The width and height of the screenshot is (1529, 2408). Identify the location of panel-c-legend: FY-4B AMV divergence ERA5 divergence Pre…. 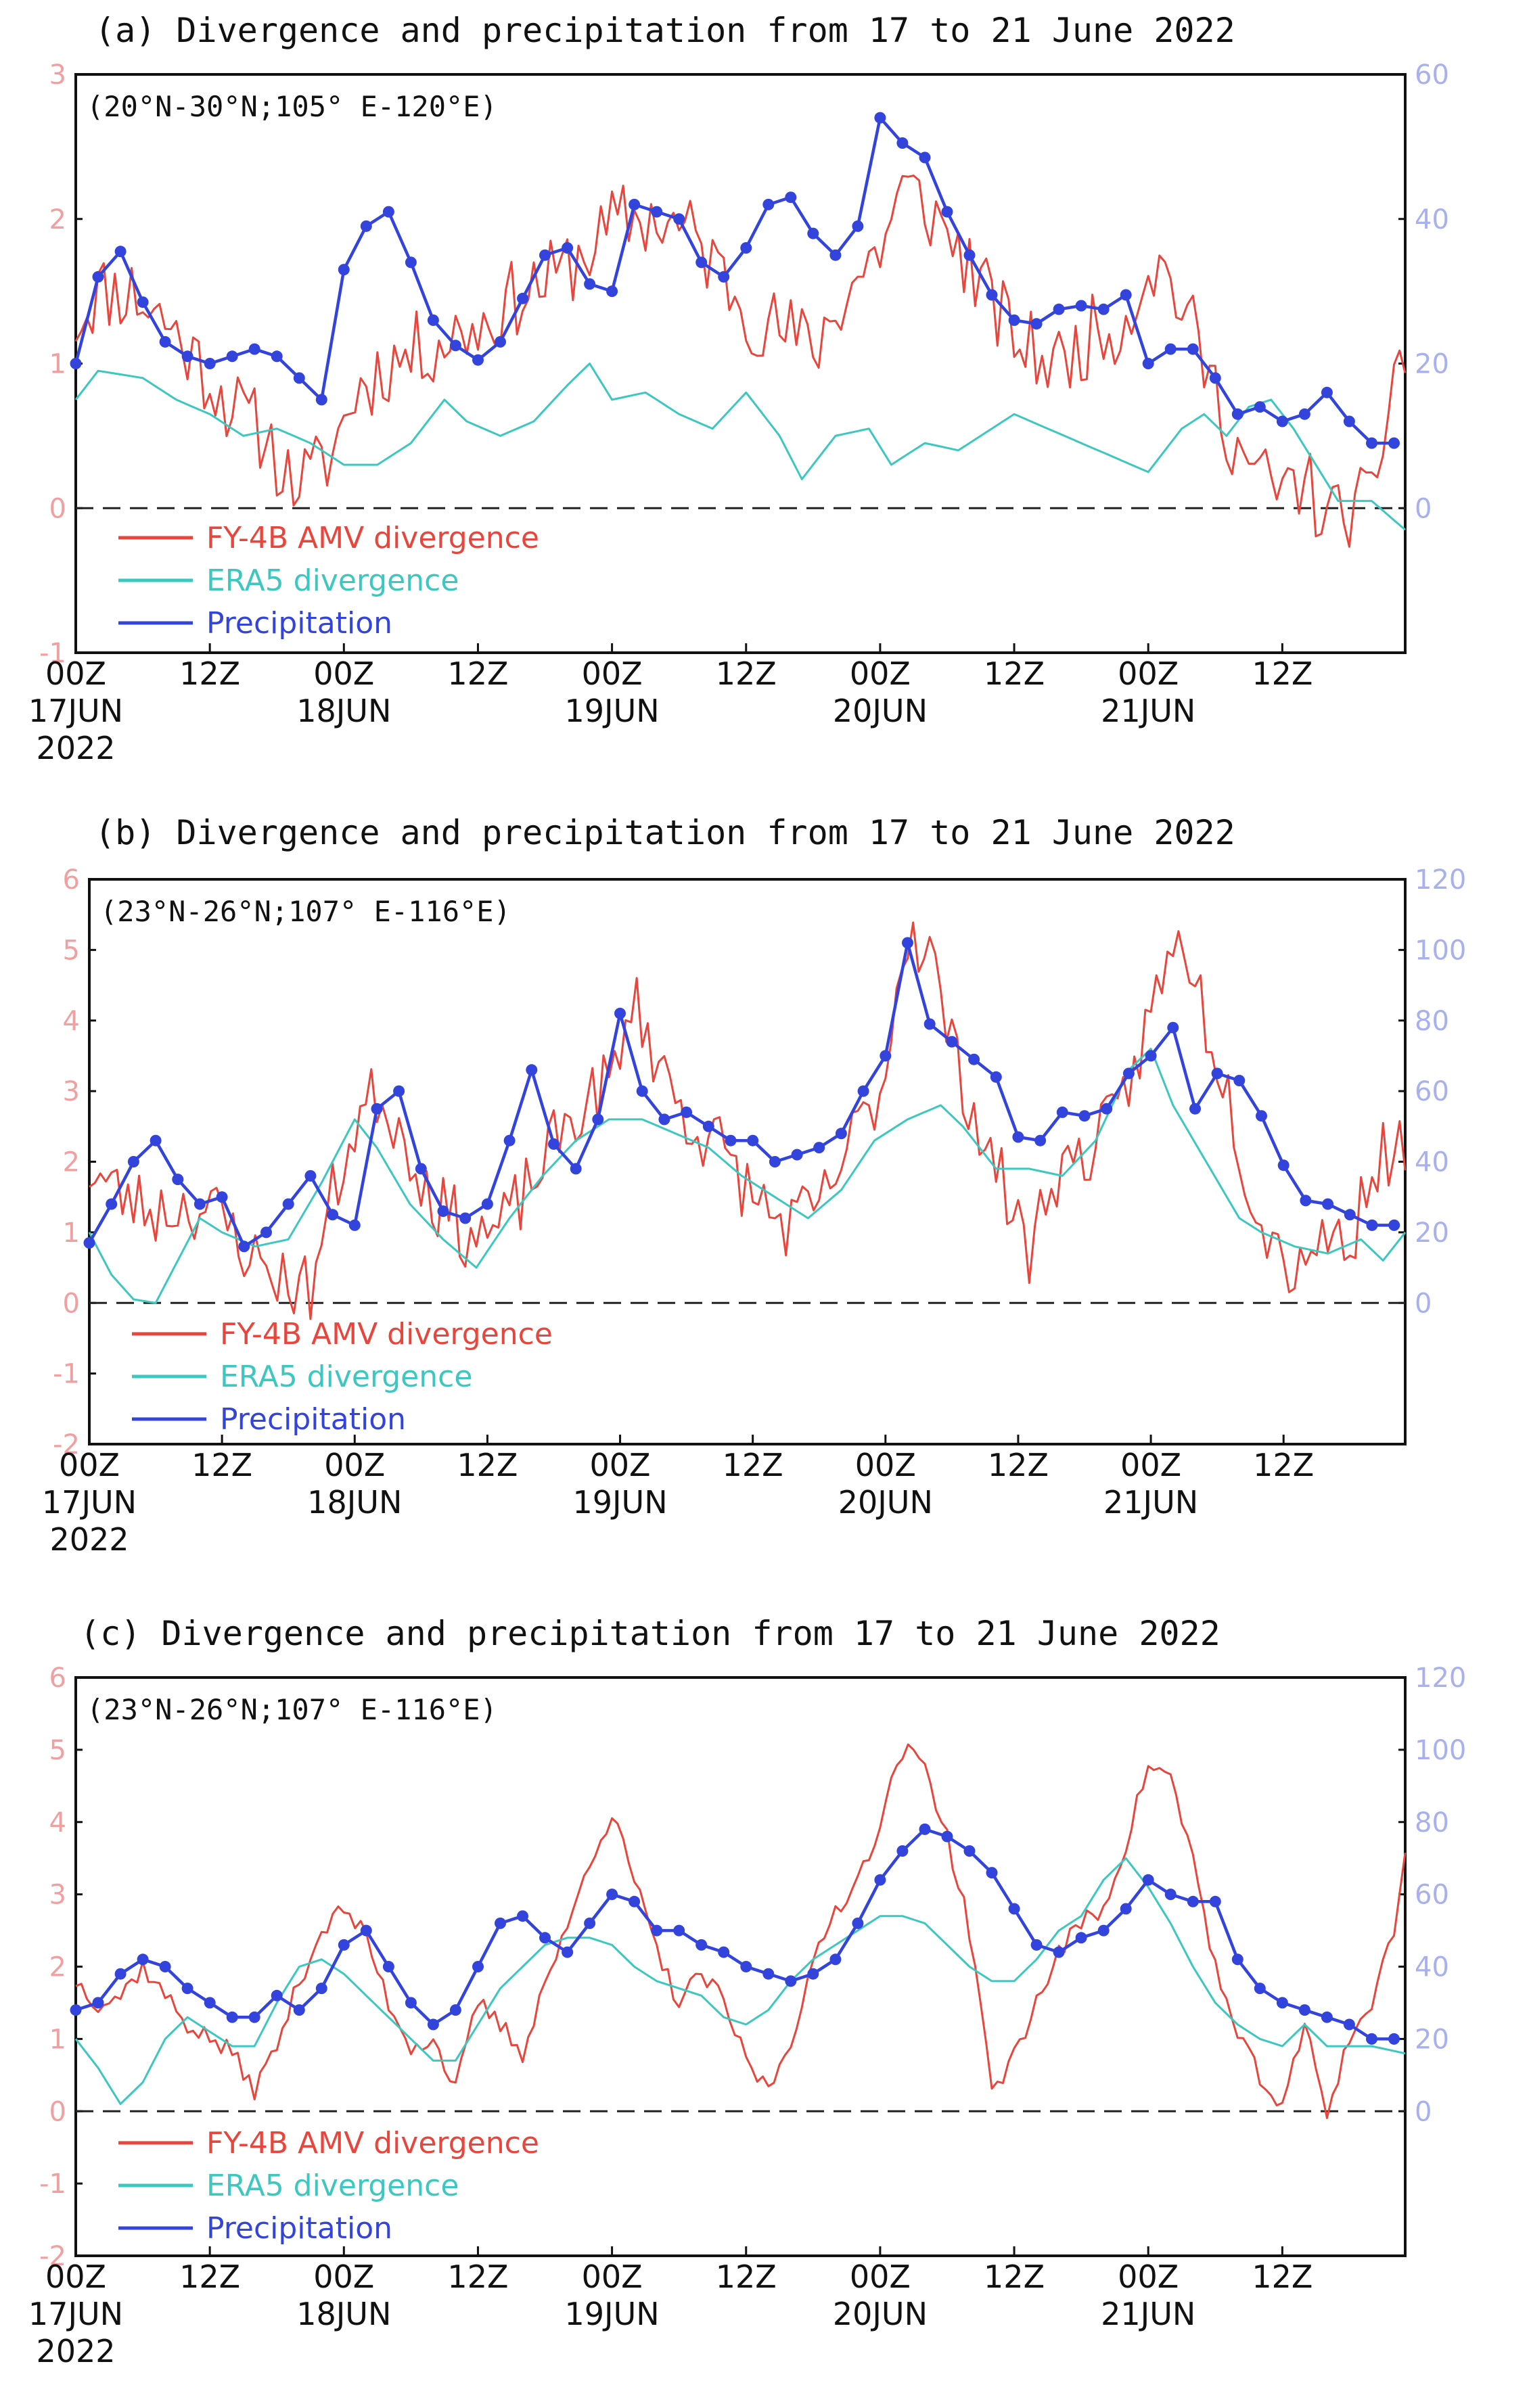
(328, 2186).